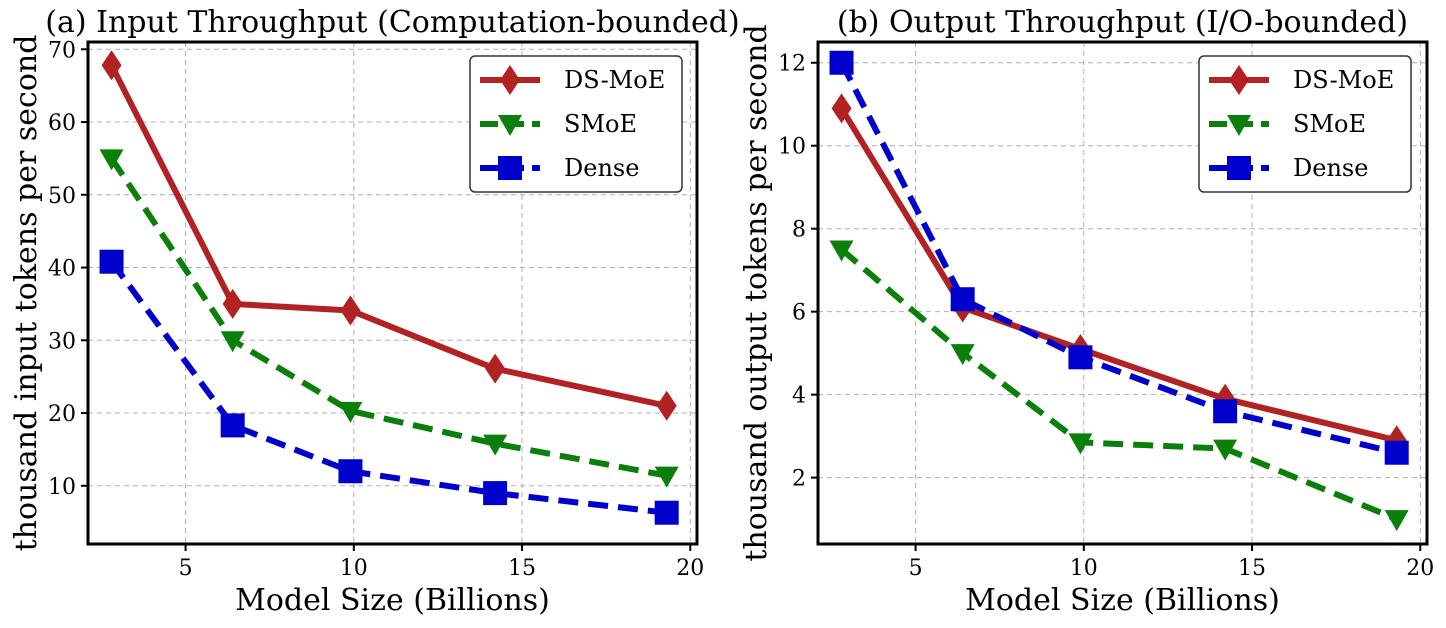 This screenshot has width=1446, height=628. Describe the element at coordinates (62, 123) in the screenshot. I see `y-tick-label: 60` at that location.